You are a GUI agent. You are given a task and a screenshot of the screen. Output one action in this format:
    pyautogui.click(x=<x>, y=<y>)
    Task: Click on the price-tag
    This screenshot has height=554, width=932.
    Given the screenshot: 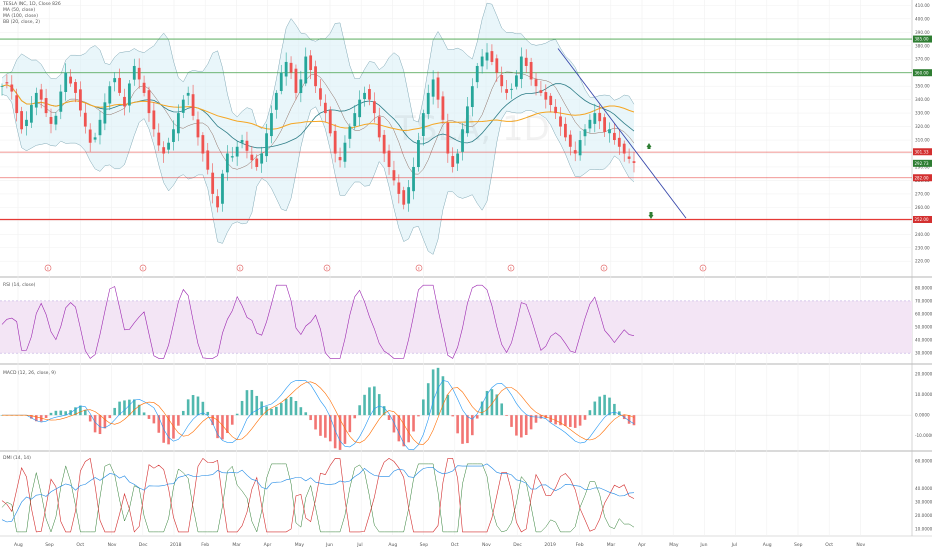 What is the action you would take?
    pyautogui.click(x=922, y=163)
    